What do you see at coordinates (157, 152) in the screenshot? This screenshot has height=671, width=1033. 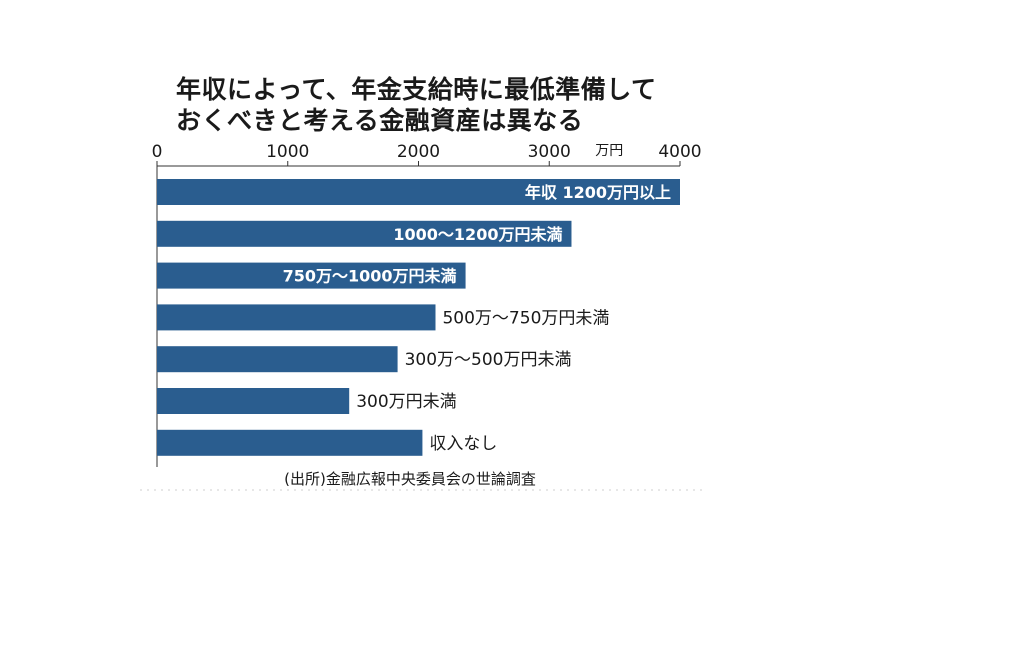 I see `x-tick-label: 0` at bounding box center [157, 152].